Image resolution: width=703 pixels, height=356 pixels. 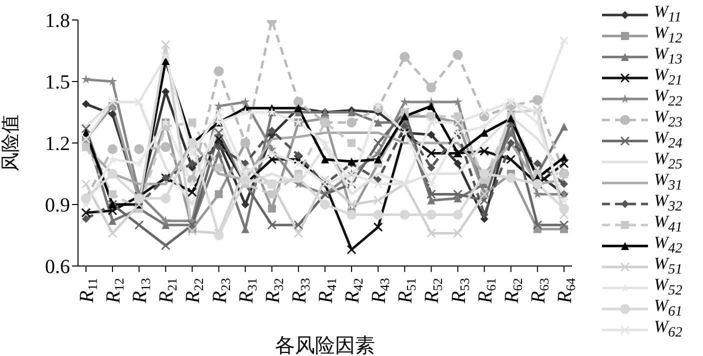 I want to click on legend-label: W$_{21}$, so click(x=668, y=77).